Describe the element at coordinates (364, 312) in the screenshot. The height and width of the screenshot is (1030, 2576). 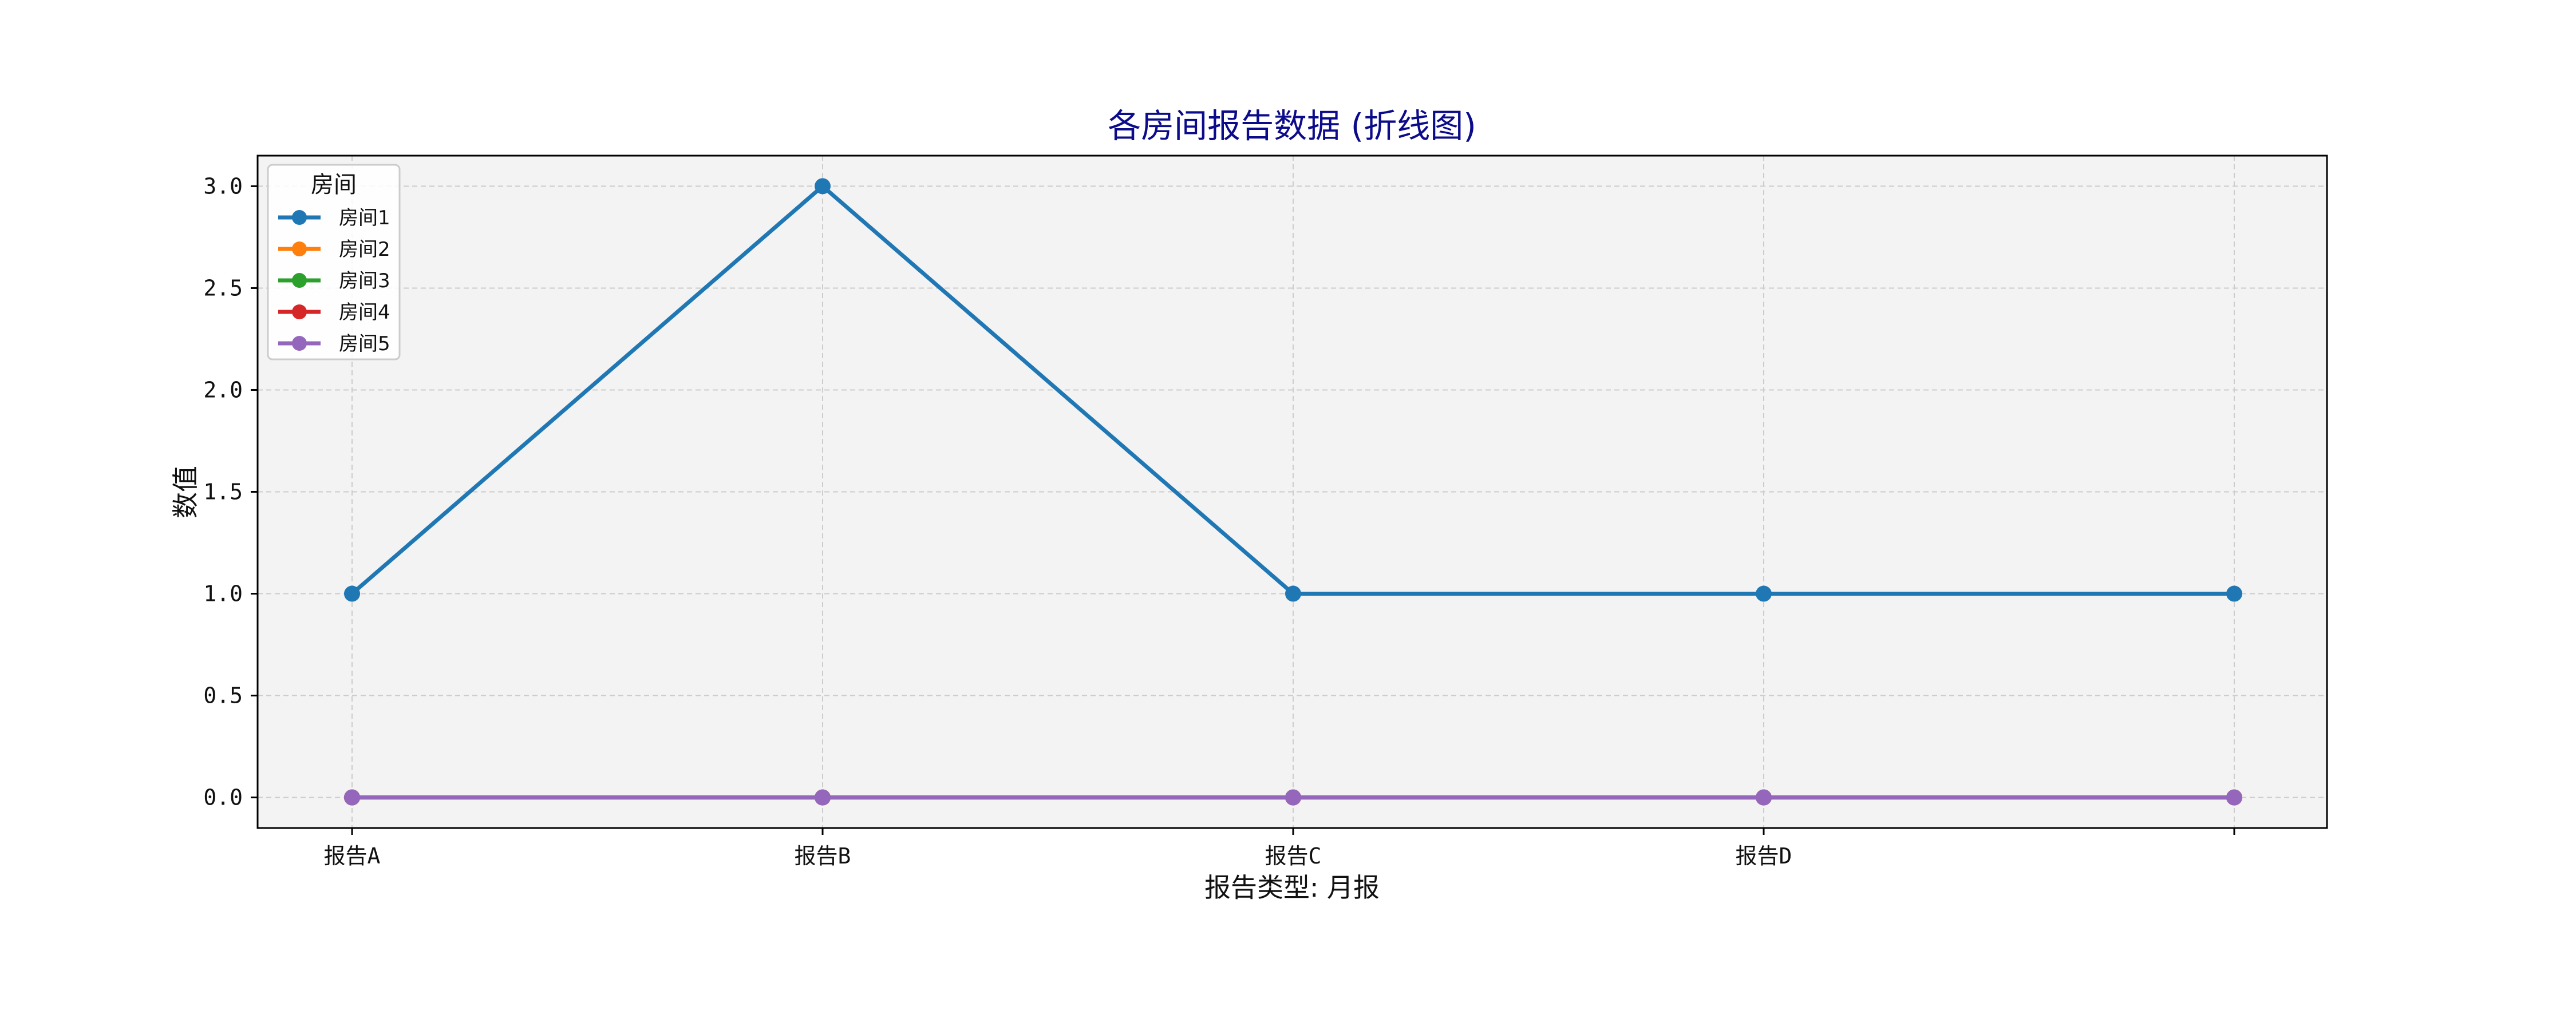
I see `legend-label: 房间4` at that location.